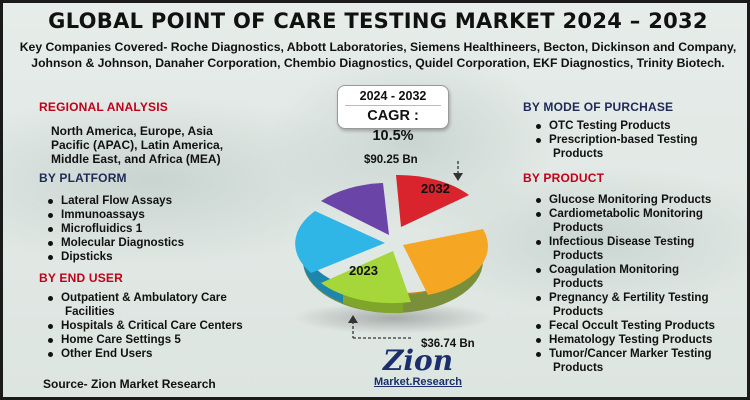 This screenshot has width=750, height=400. Describe the element at coordinates (623, 354) in the screenshot. I see `list-item: Tumor/Cancer Marker Testing` at that location.